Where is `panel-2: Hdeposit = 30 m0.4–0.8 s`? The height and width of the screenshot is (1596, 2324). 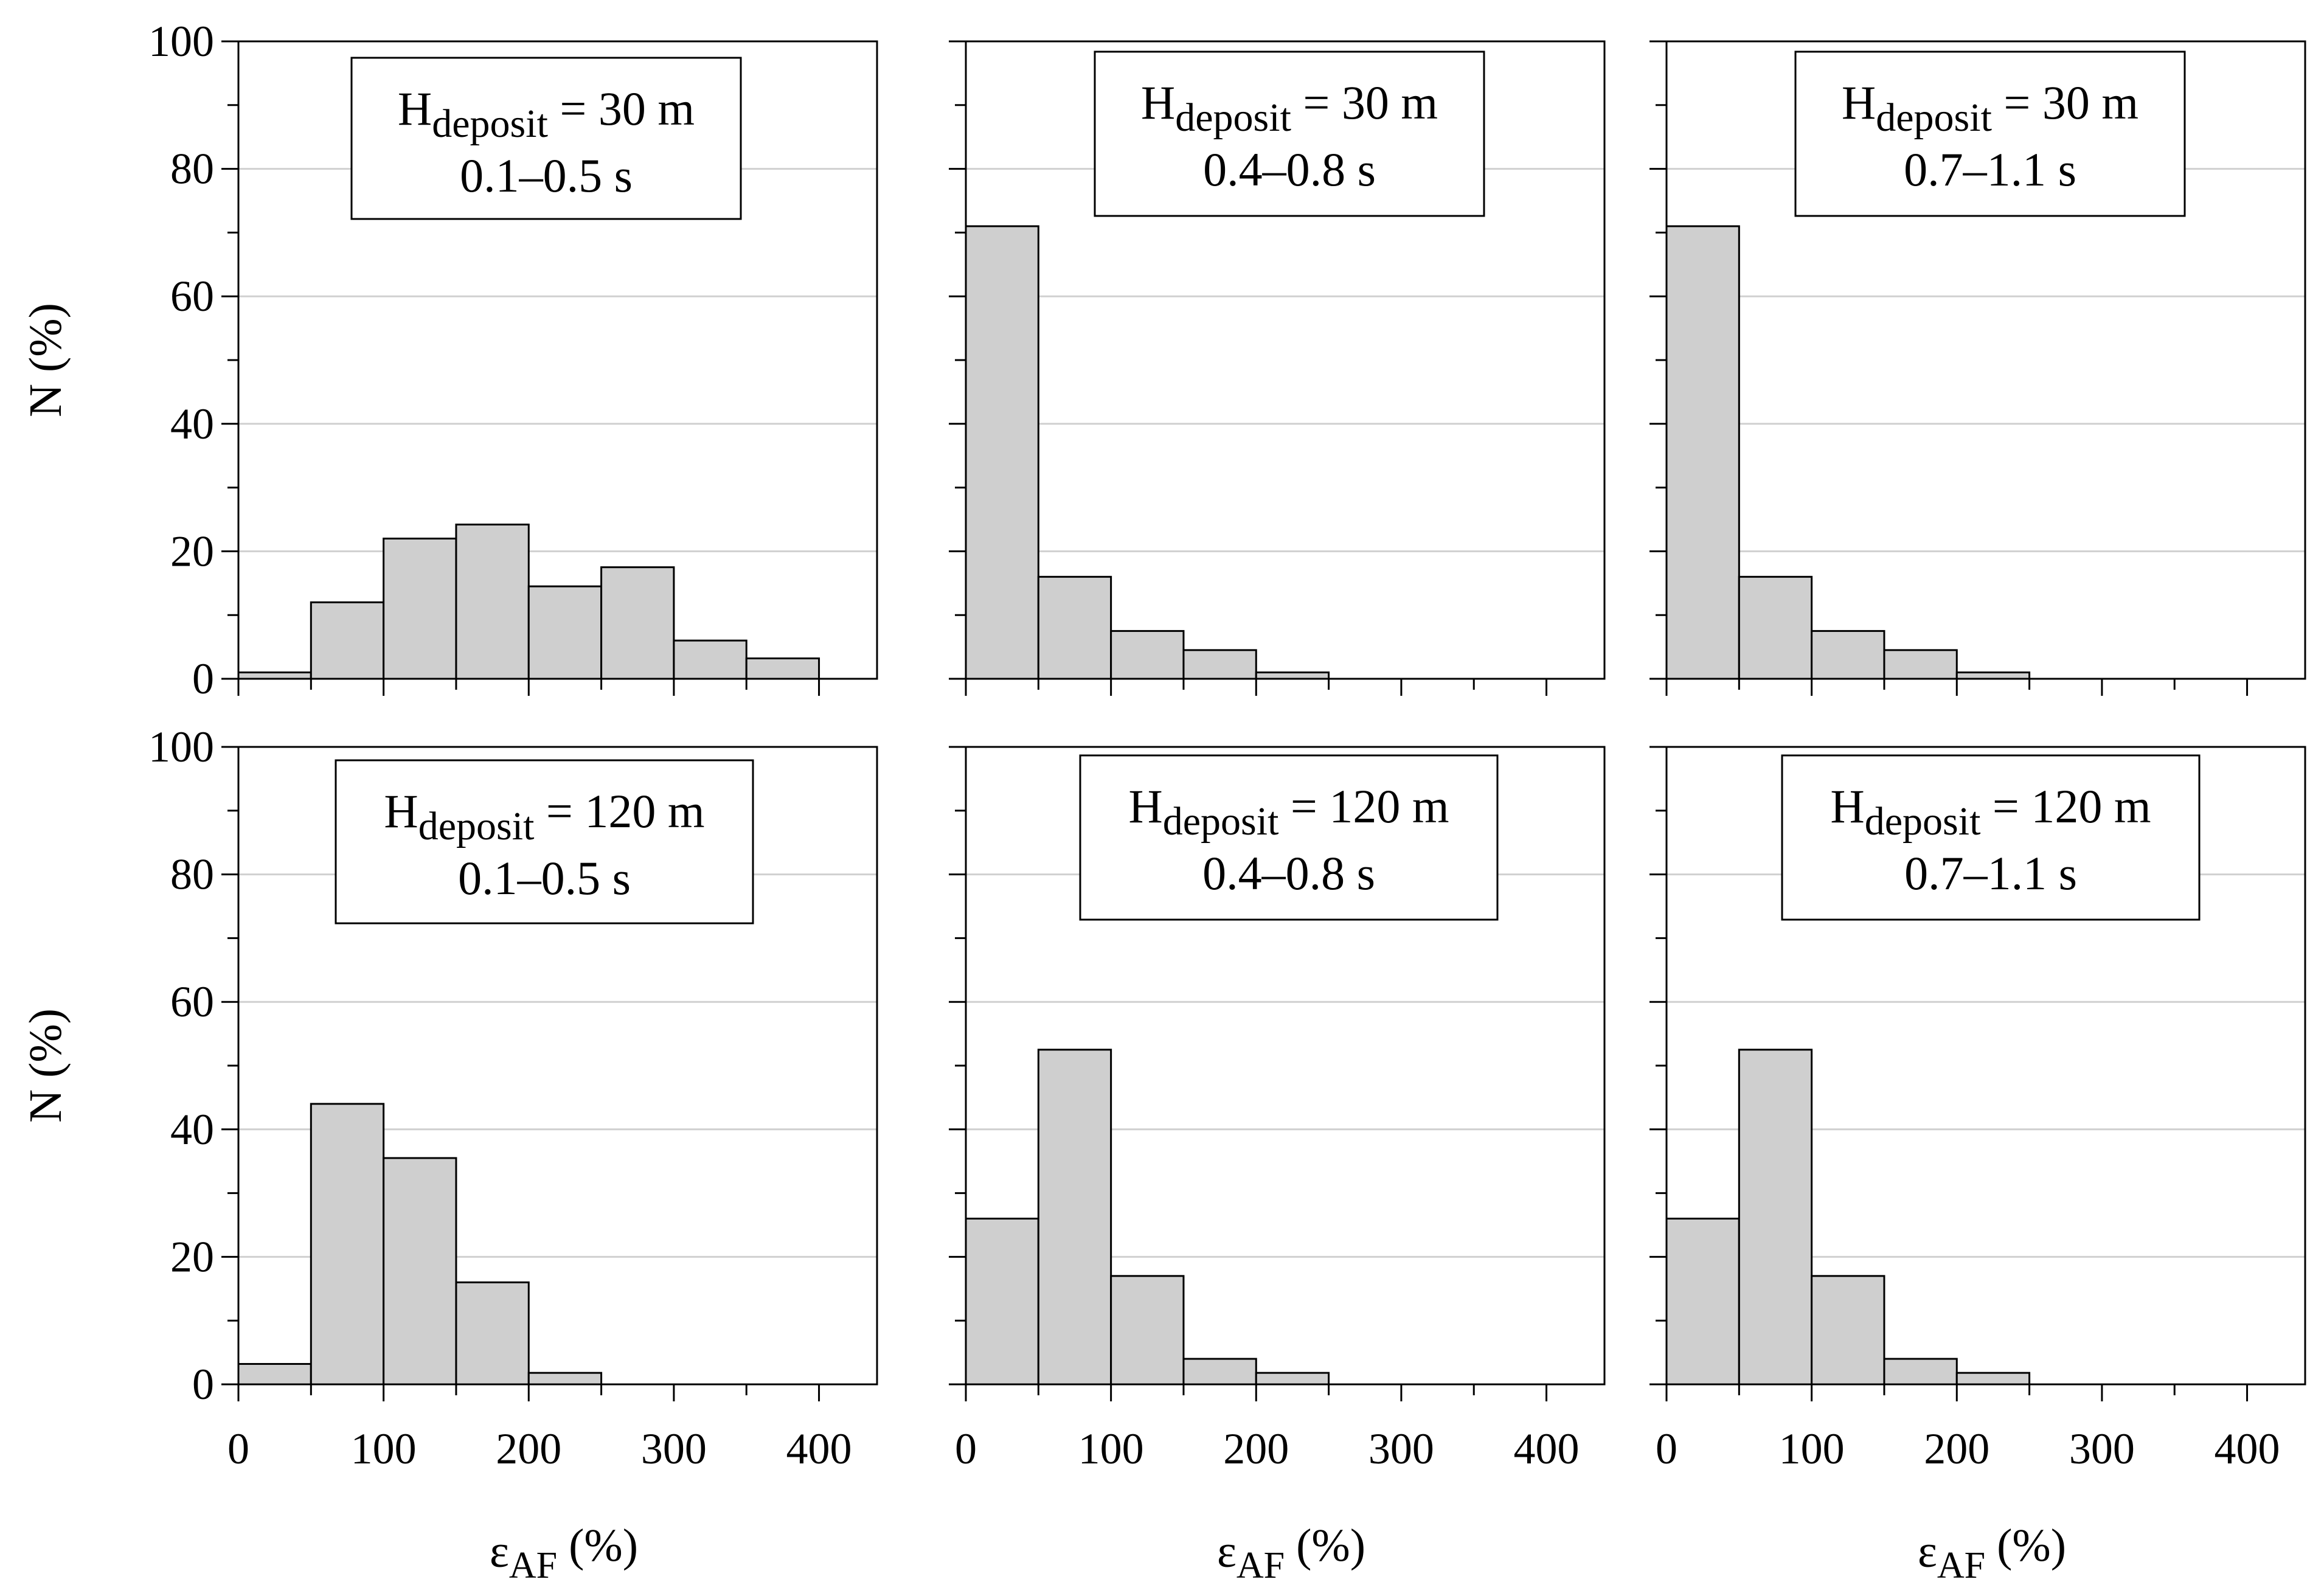 panel-2: Hdeposit = 30 m0.4–0.8 s is located at coordinates (1277, 368).